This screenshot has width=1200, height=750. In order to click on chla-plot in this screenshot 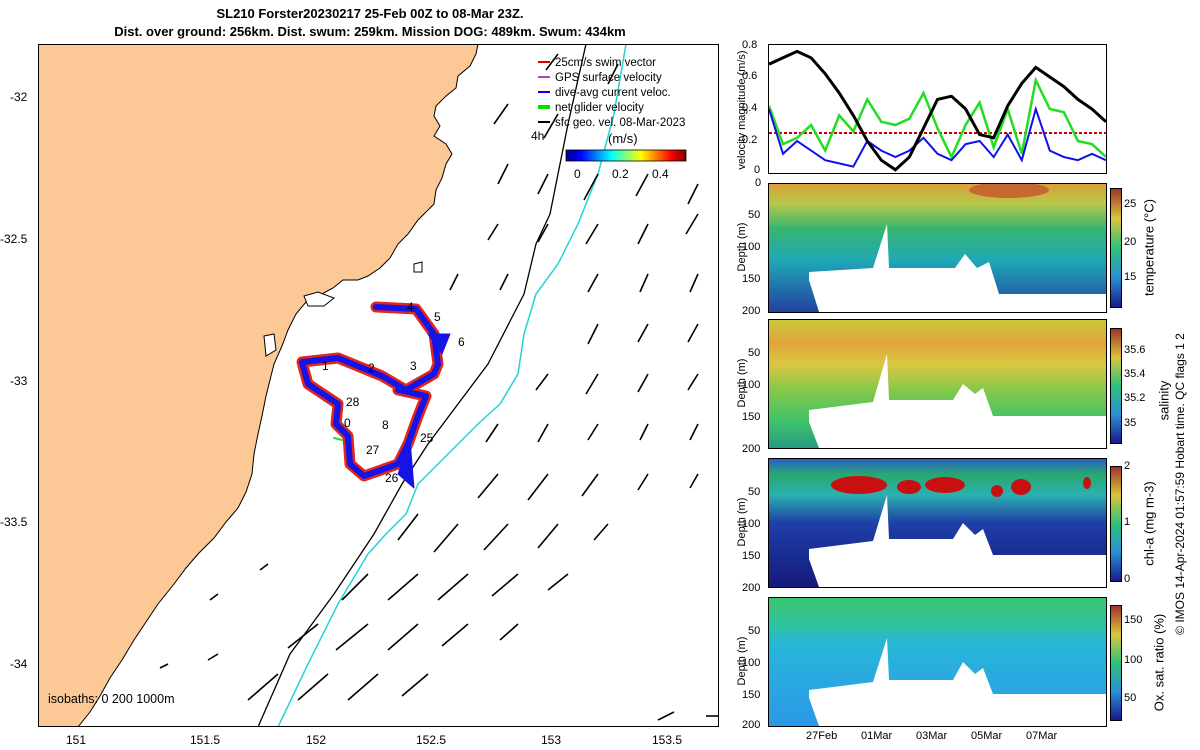, I will do `click(937, 523)`.